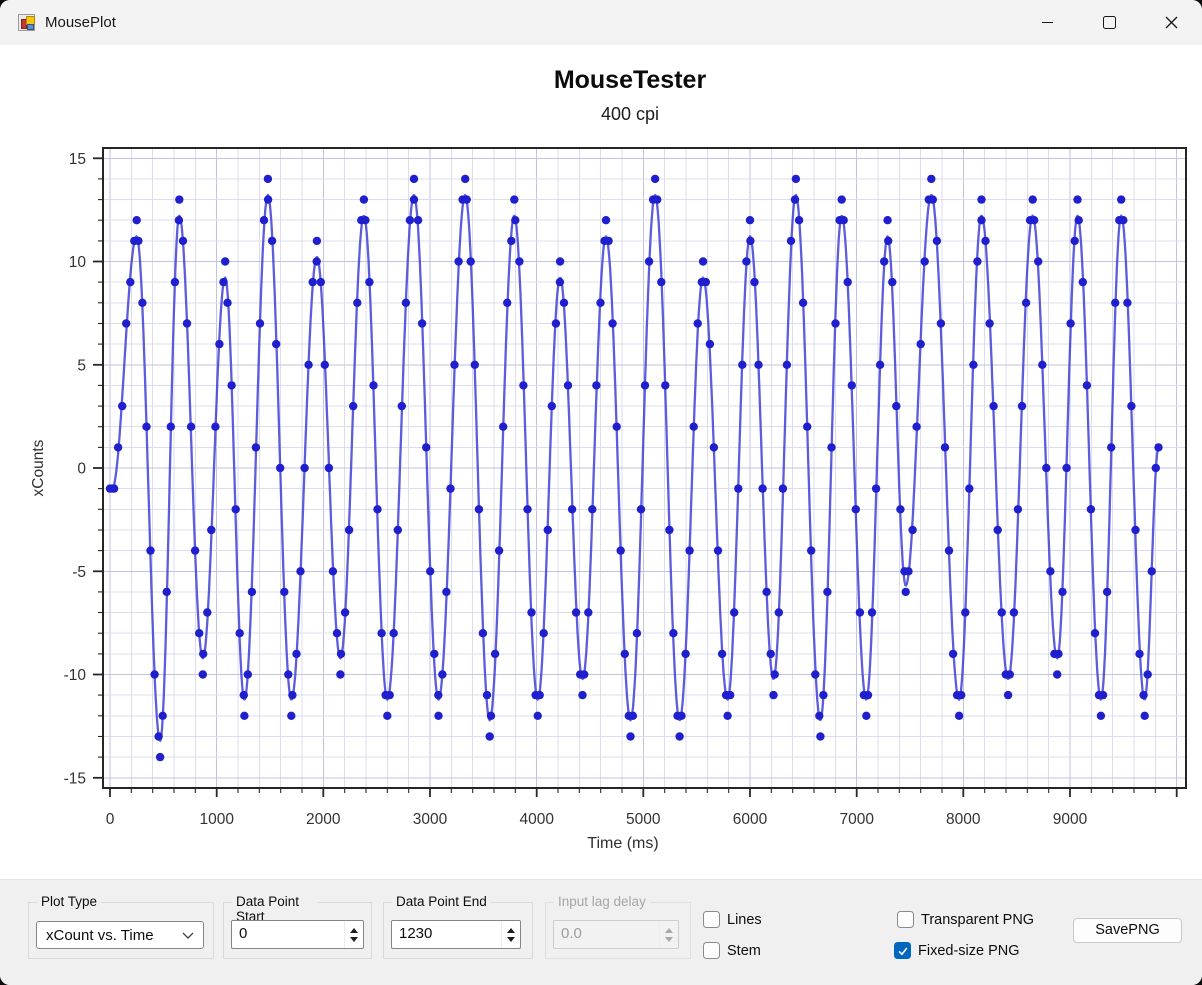 This screenshot has height=985, width=1202. Describe the element at coordinates (963, 819) in the screenshot. I see `svg-text: 8000` at that location.